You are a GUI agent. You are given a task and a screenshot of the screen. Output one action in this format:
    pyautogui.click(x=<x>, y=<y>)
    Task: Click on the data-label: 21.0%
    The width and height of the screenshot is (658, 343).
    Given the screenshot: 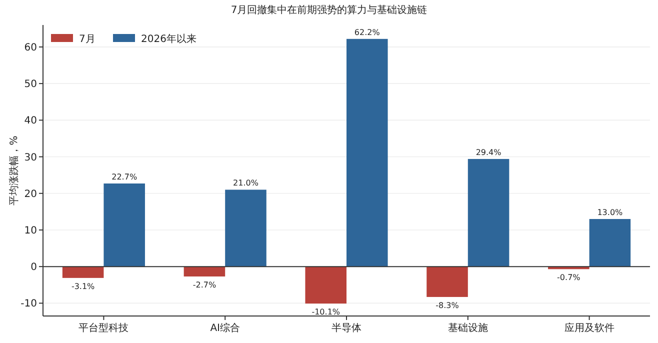 What is the action you would take?
    pyautogui.click(x=246, y=183)
    